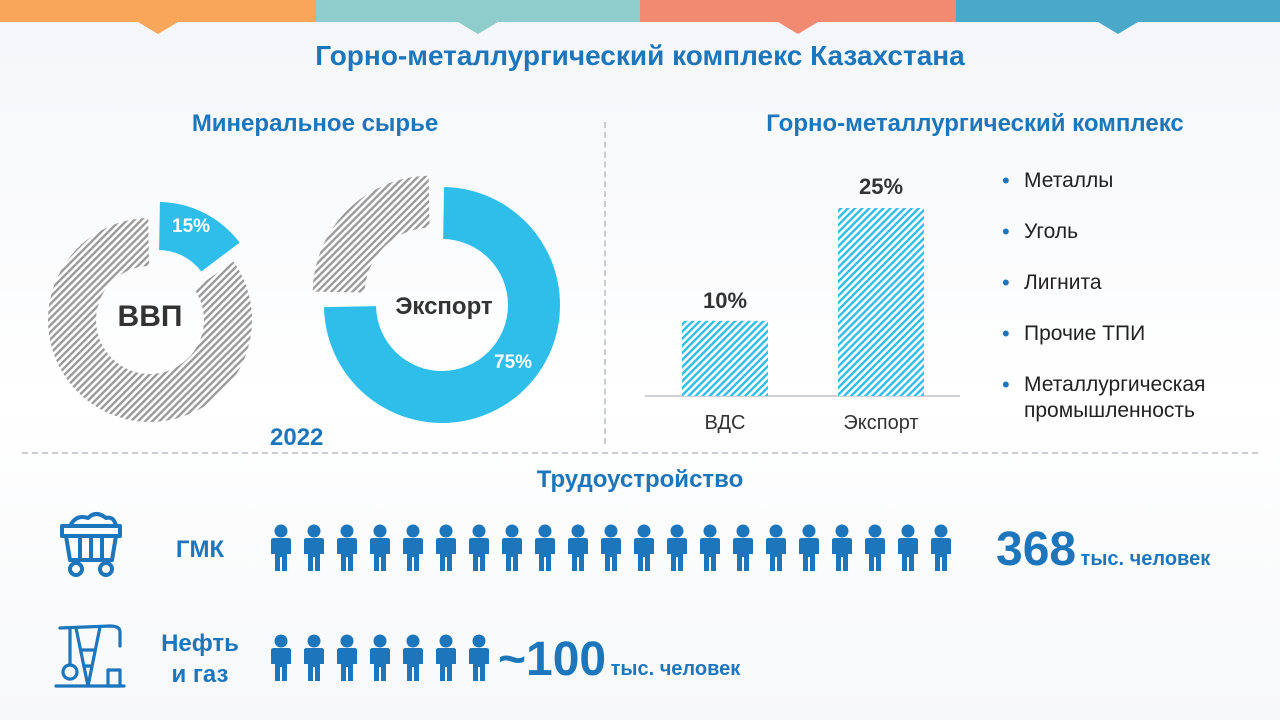  What do you see at coordinates (1137, 283) in the screenshot?
I see `legend-item: Лигнита` at bounding box center [1137, 283].